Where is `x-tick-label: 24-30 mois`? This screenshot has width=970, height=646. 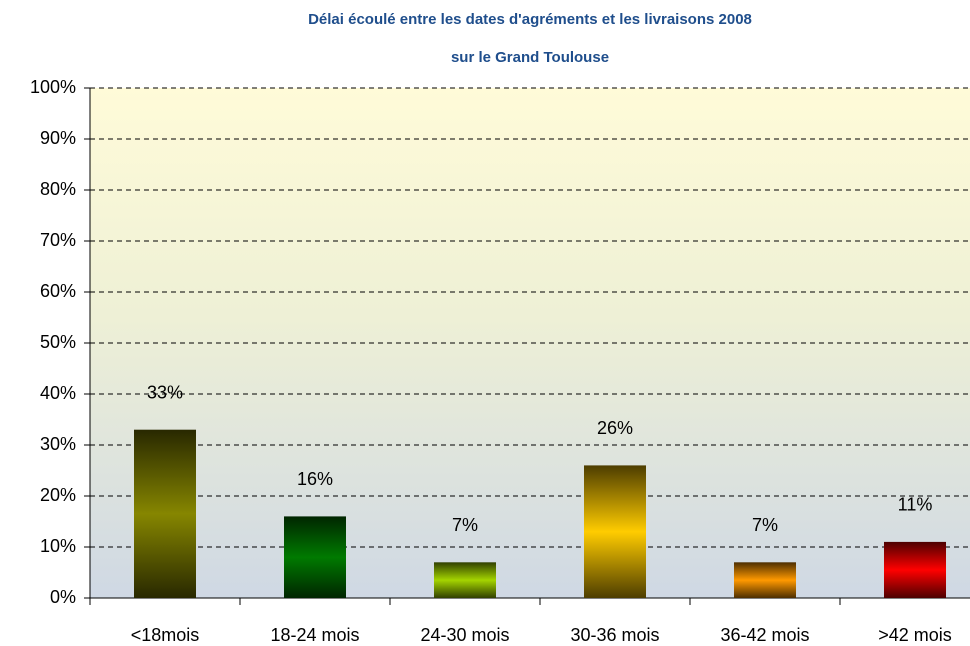 x-tick-label: 24-30 mois is located at coordinates (464, 635).